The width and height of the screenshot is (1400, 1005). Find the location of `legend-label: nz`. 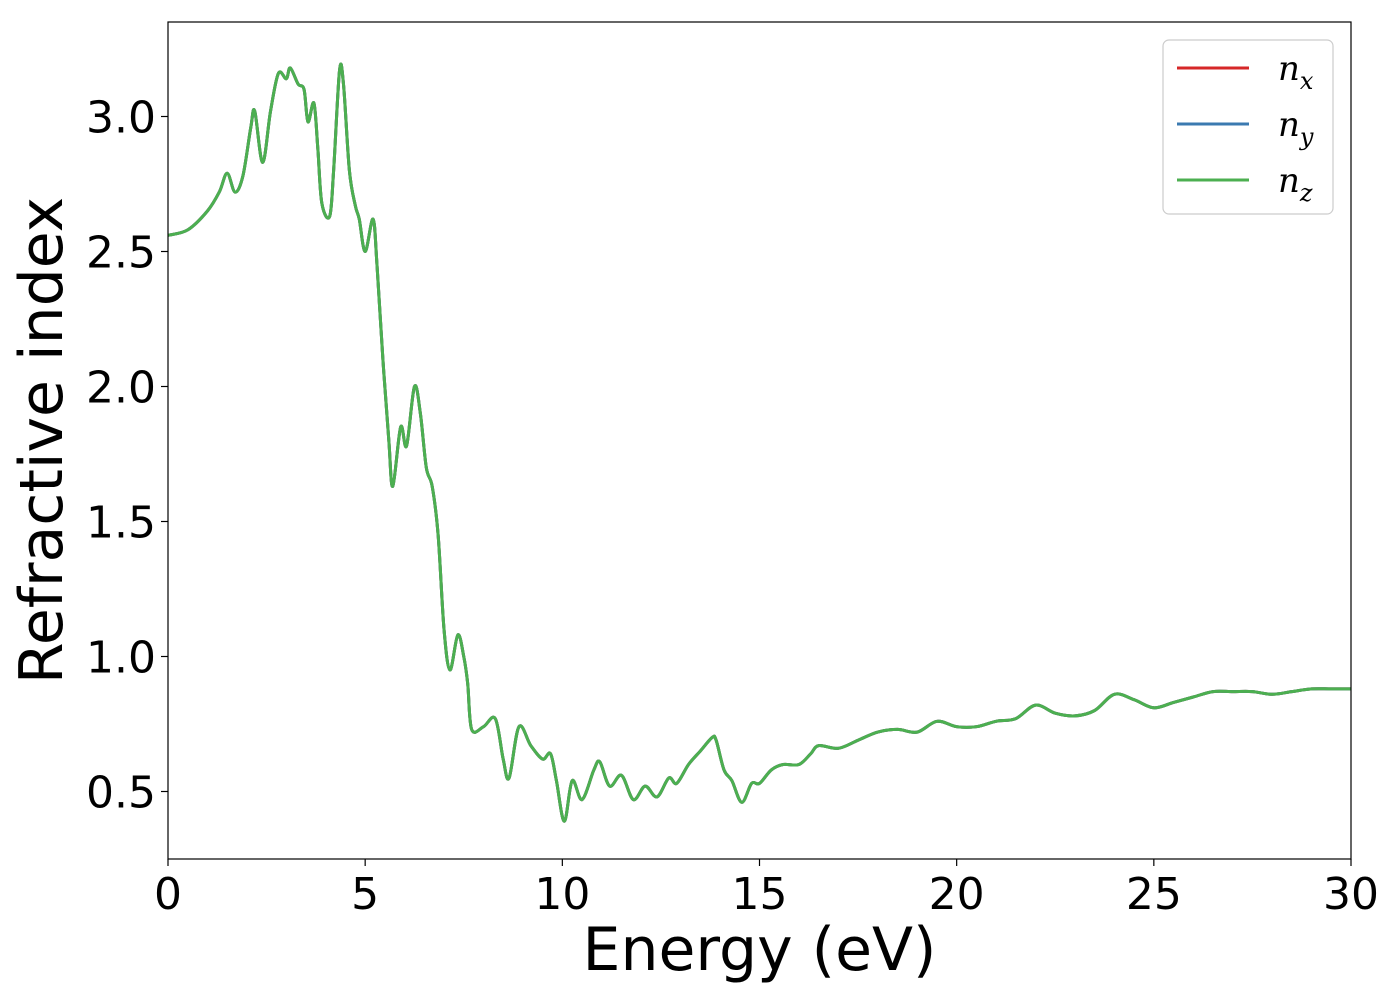

legend-label: nz is located at coordinates (1295, 184).